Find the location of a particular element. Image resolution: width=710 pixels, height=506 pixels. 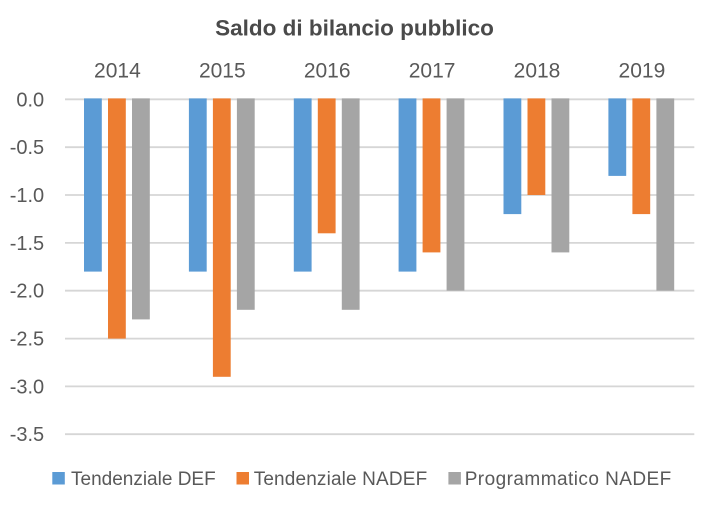

svg-text: 2014 is located at coordinates (117, 70).